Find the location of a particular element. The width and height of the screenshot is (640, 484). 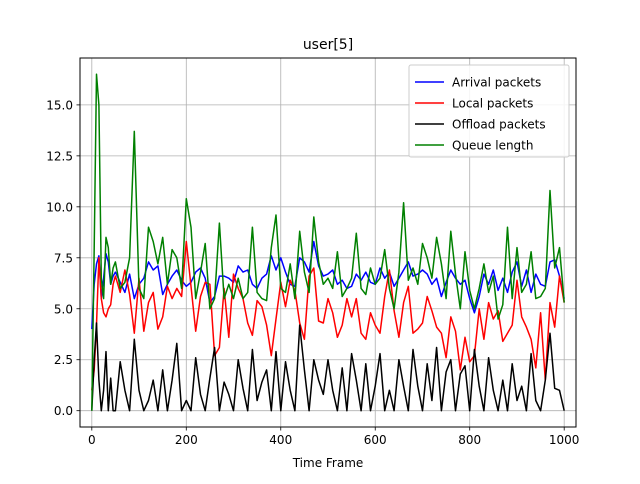

x-tick-label: 600 is located at coordinates (375, 440).